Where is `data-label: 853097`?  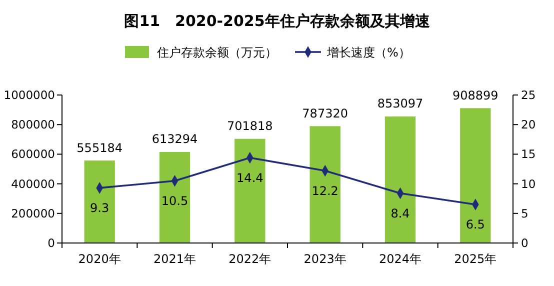 data-label: 853097 is located at coordinates (400, 103).